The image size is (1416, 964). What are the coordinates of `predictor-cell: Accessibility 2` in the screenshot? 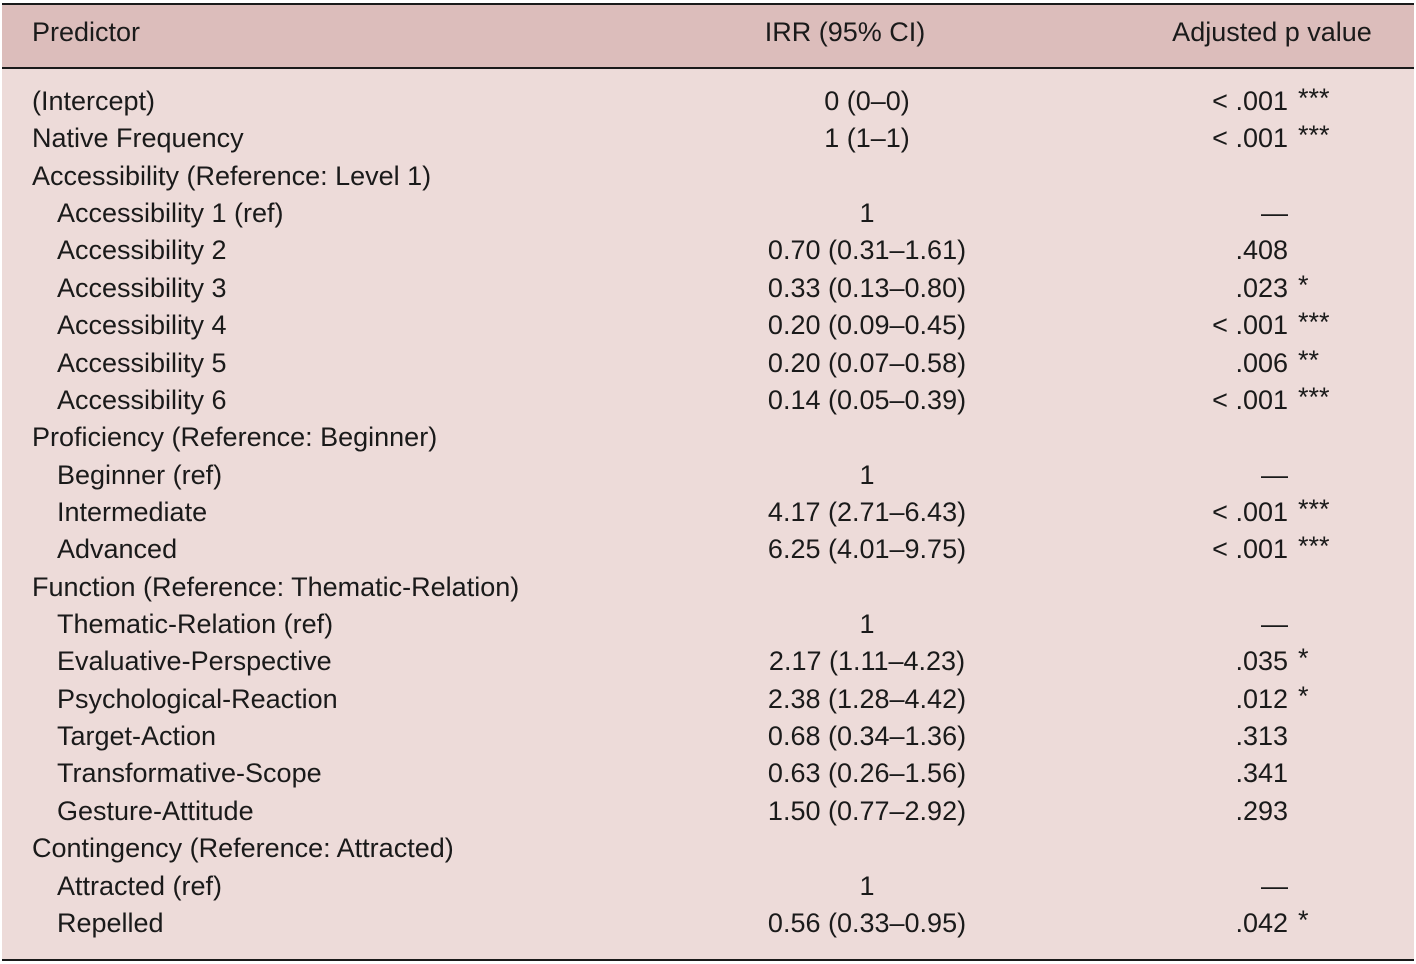 It's located at (142, 250).